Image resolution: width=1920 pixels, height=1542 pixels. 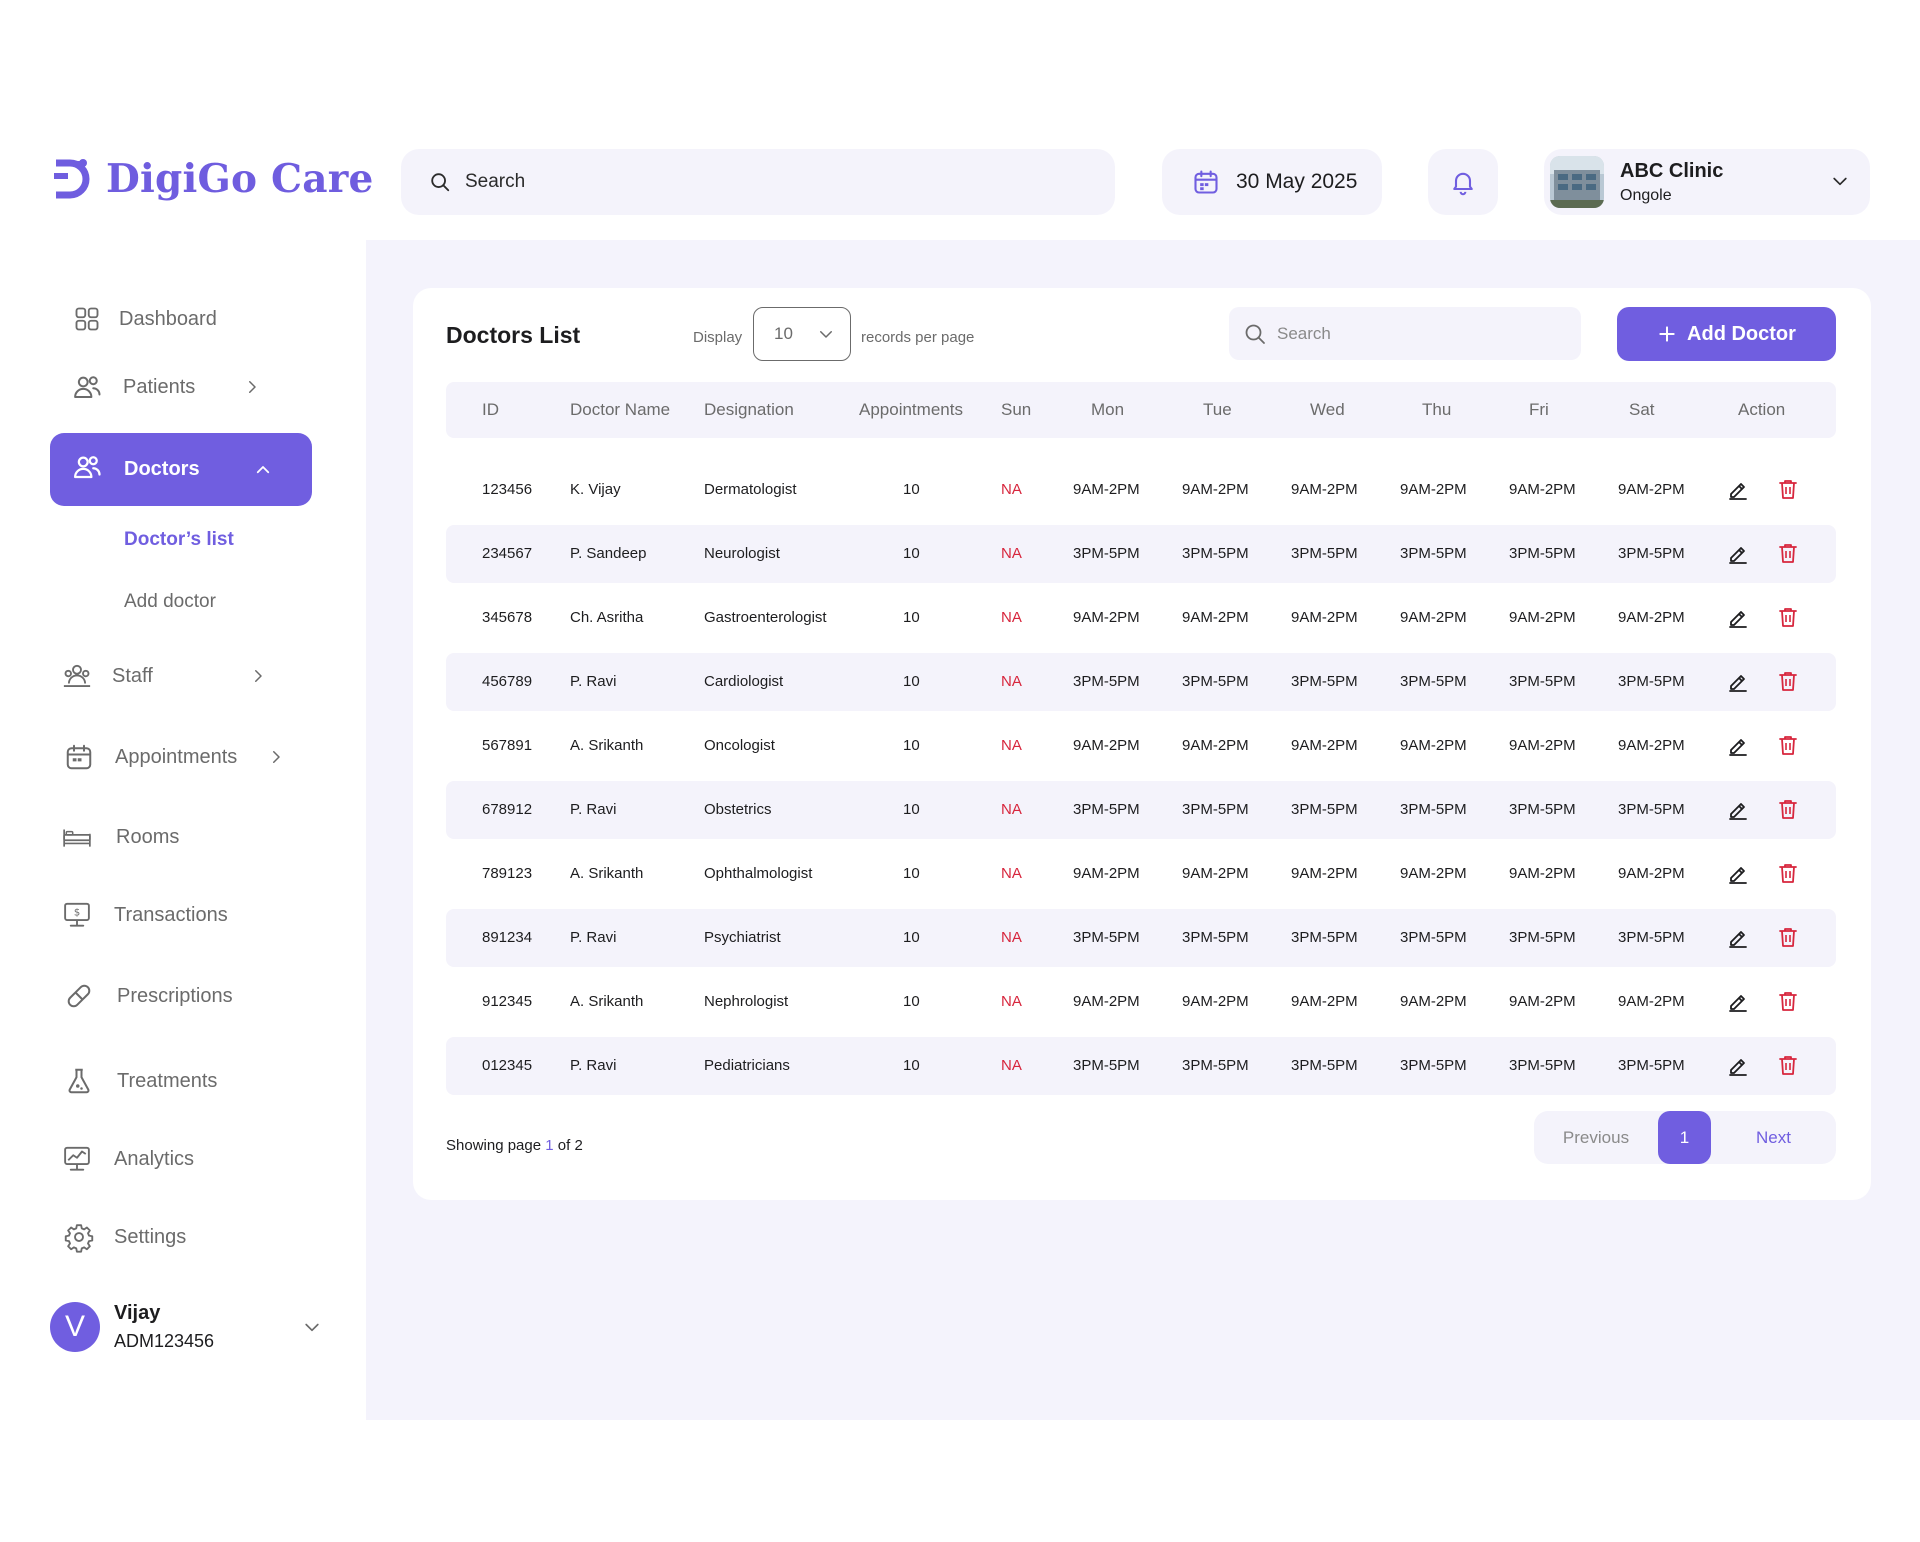 What do you see at coordinates (181, 469) in the screenshot?
I see `sidebar-item-doctors: Doctors` at bounding box center [181, 469].